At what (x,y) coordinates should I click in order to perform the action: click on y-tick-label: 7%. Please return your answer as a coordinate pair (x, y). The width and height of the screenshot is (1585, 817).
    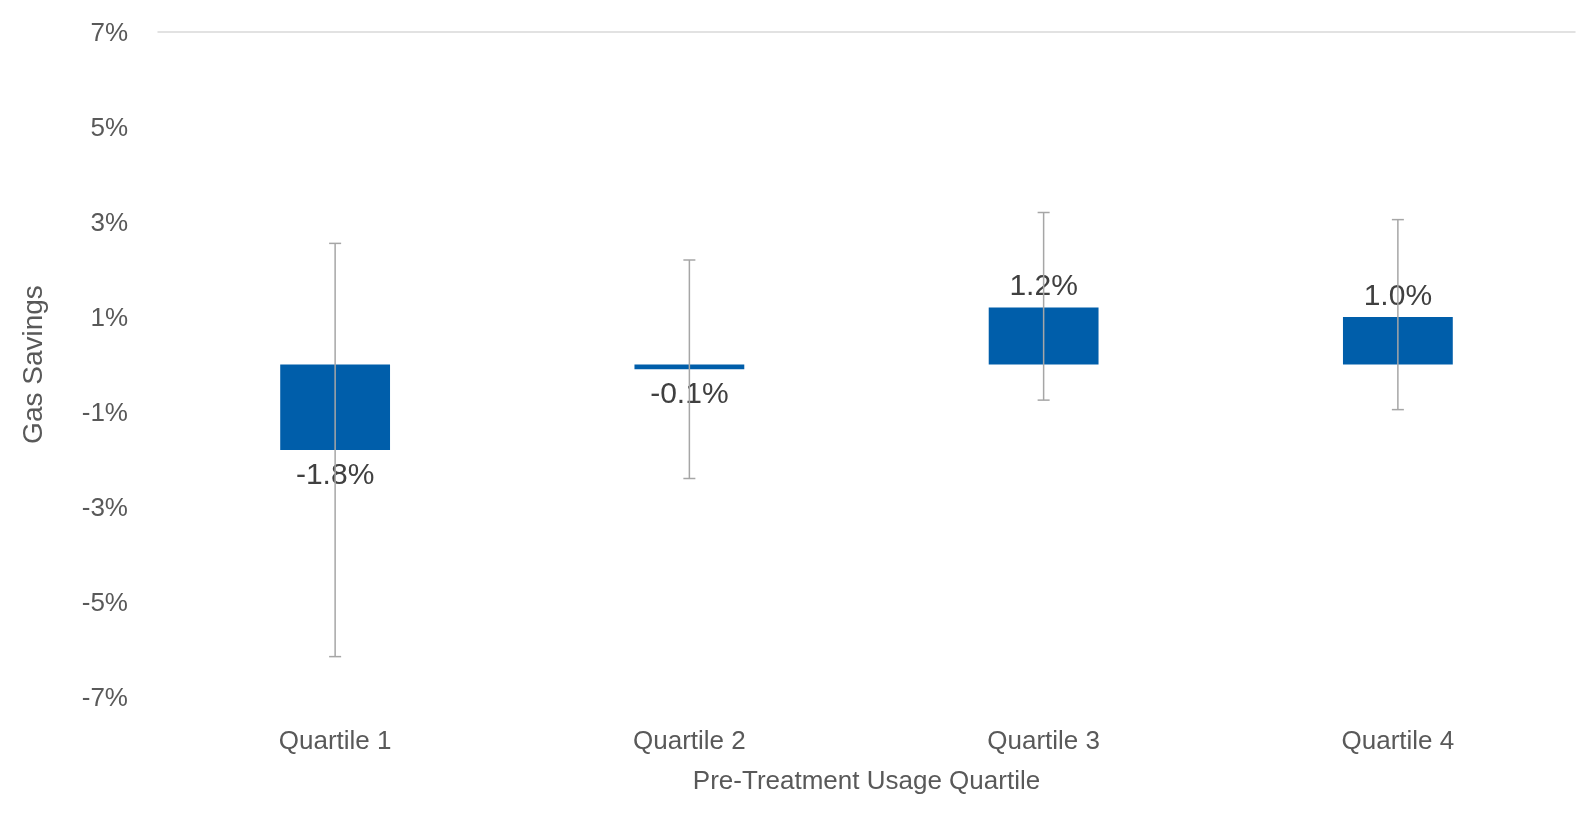
    Looking at the image, I should click on (109, 32).